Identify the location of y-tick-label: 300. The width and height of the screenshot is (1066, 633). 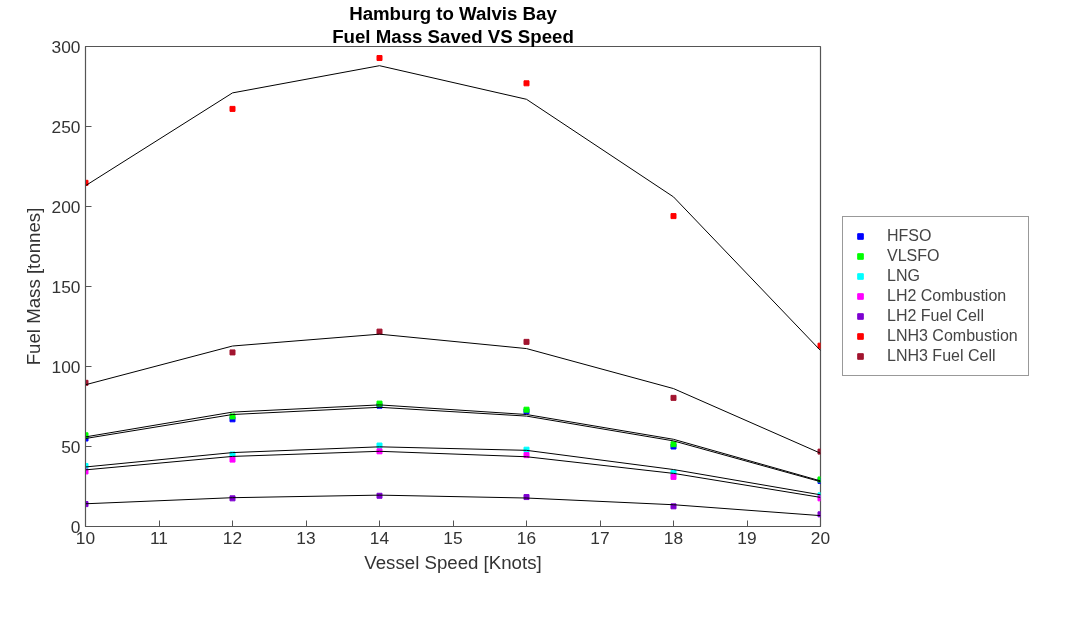
(66, 46).